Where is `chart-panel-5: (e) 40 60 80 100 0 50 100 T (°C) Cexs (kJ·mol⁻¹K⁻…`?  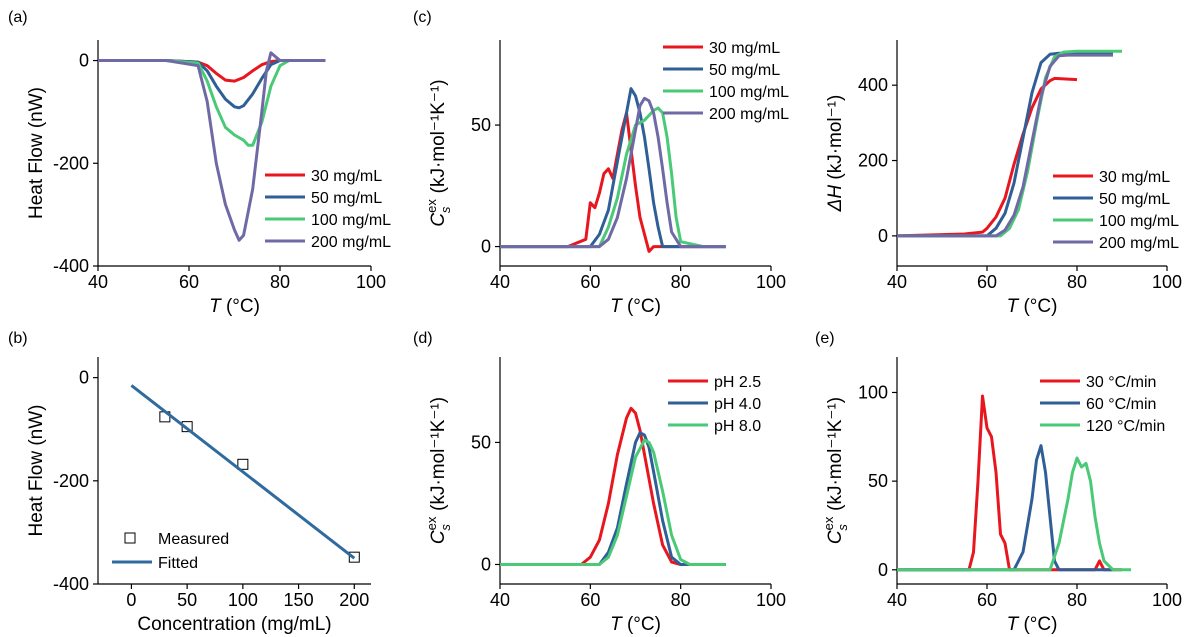
chart-panel-5: (e) 40 60 80 100 0 50 100 T (°C) Cexs (kJ·mol⁻¹K⁻… is located at coordinates (998, 482).